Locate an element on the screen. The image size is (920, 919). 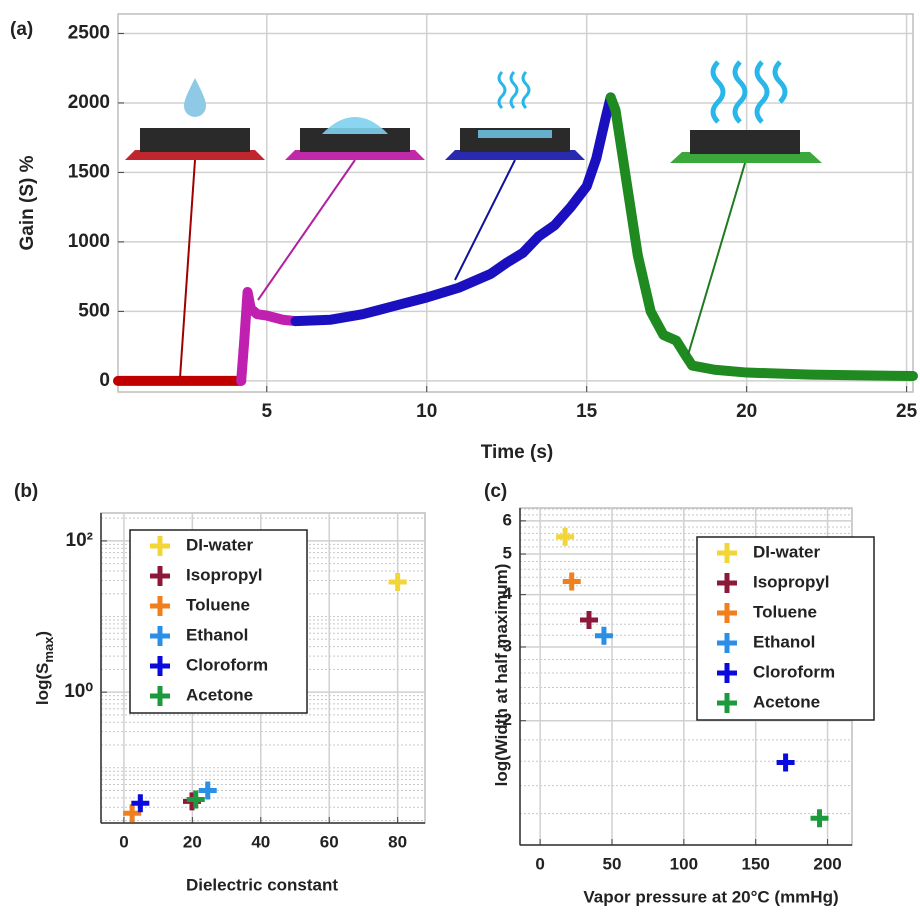
y-tick-label: 6 is located at coordinates (507, 519).